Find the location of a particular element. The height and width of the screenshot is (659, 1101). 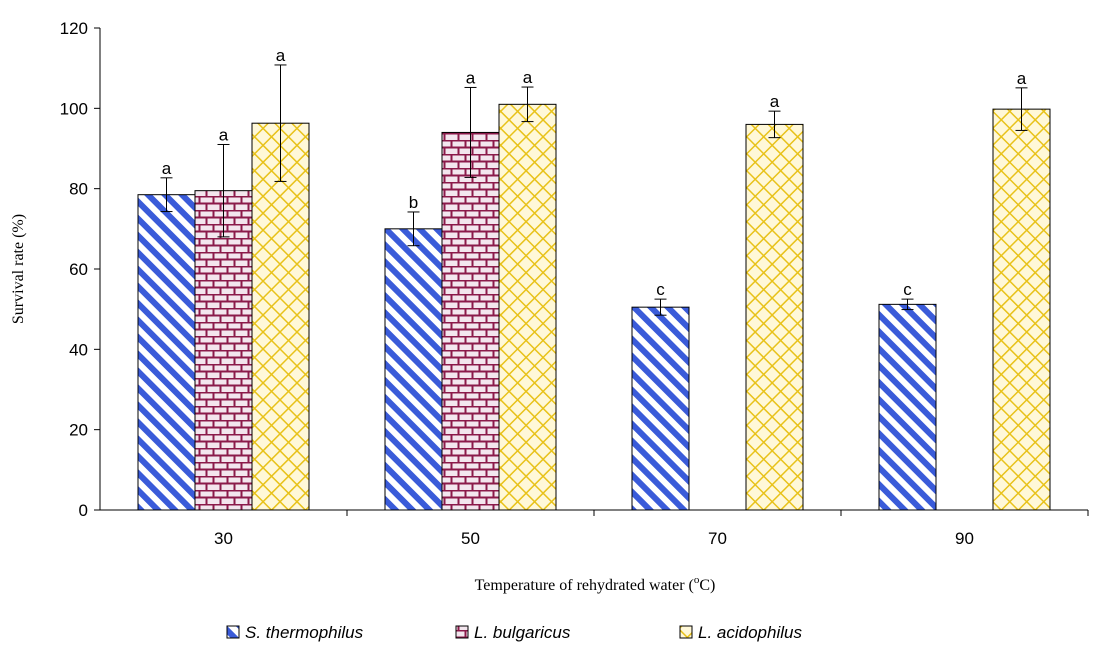

significance-letter: b is located at coordinates (413, 202).